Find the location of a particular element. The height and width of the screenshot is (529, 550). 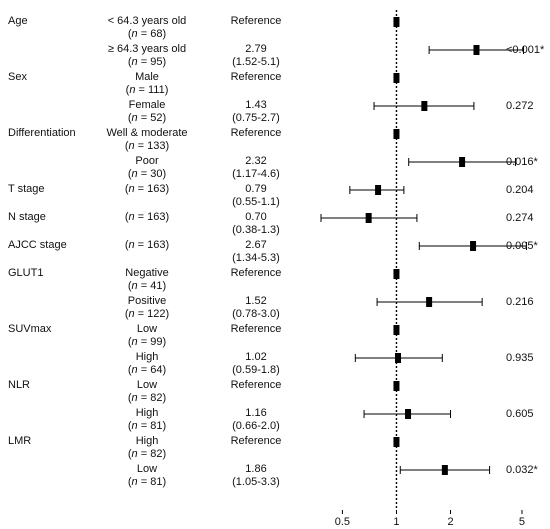

row-variable-label: T stage is located at coordinates (26, 189).